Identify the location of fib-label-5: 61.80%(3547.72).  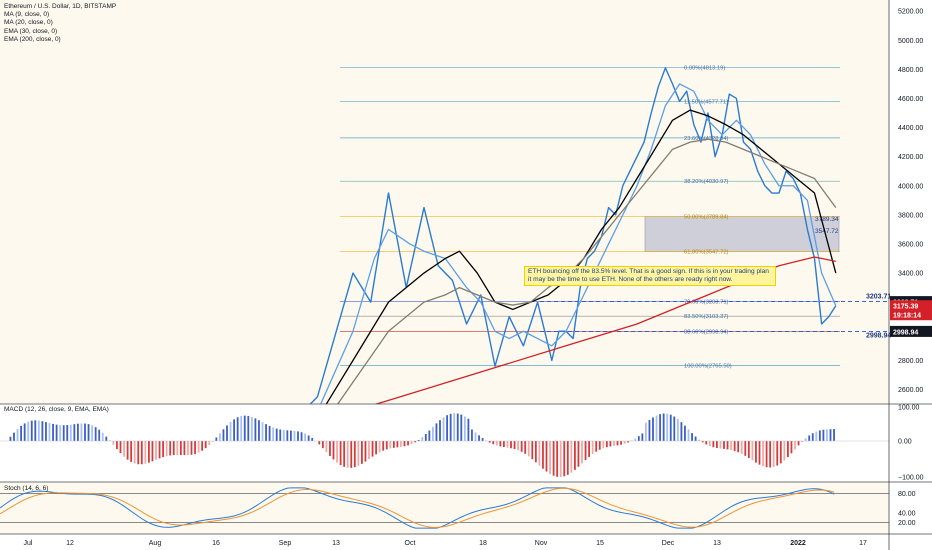
(706, 253).